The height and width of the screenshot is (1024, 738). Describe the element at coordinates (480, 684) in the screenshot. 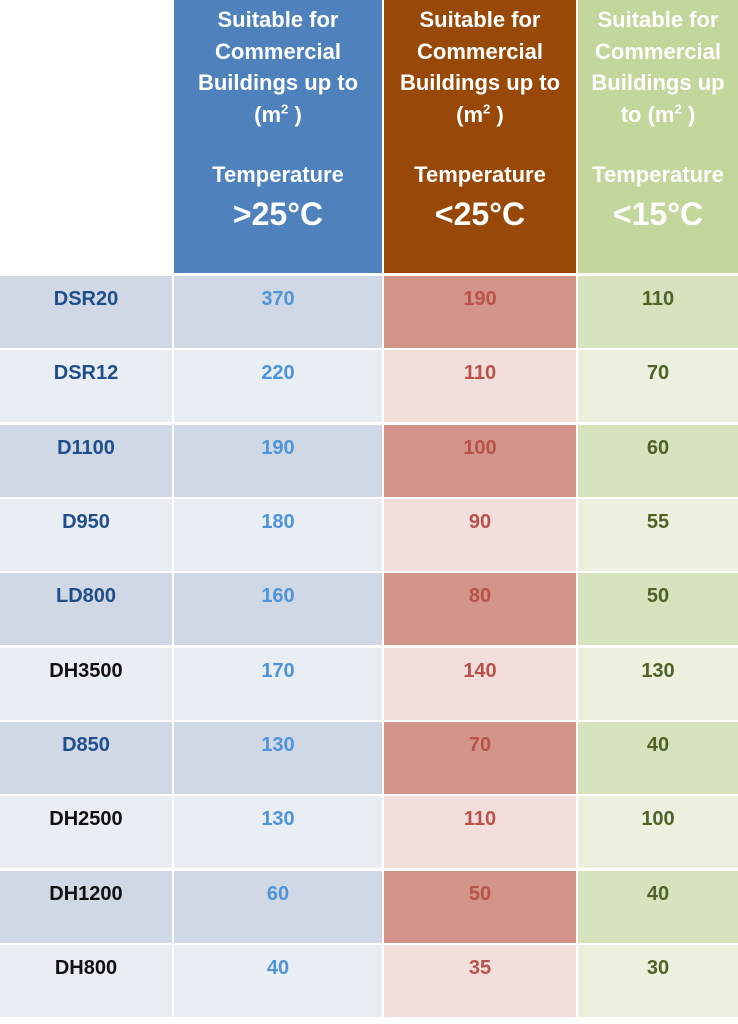

I see `area-below-25-cell: 140` at that location.